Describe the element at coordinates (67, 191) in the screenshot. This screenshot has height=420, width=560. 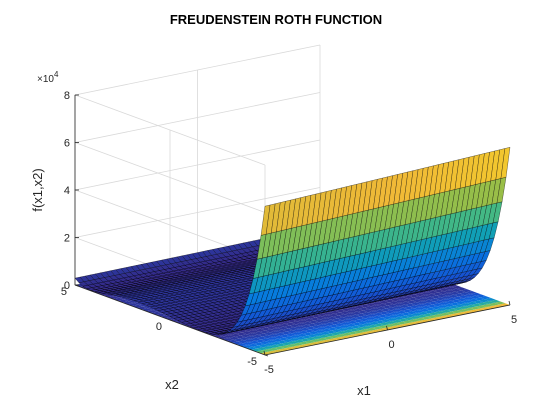
I see `z-tick-label: 4` at that location.